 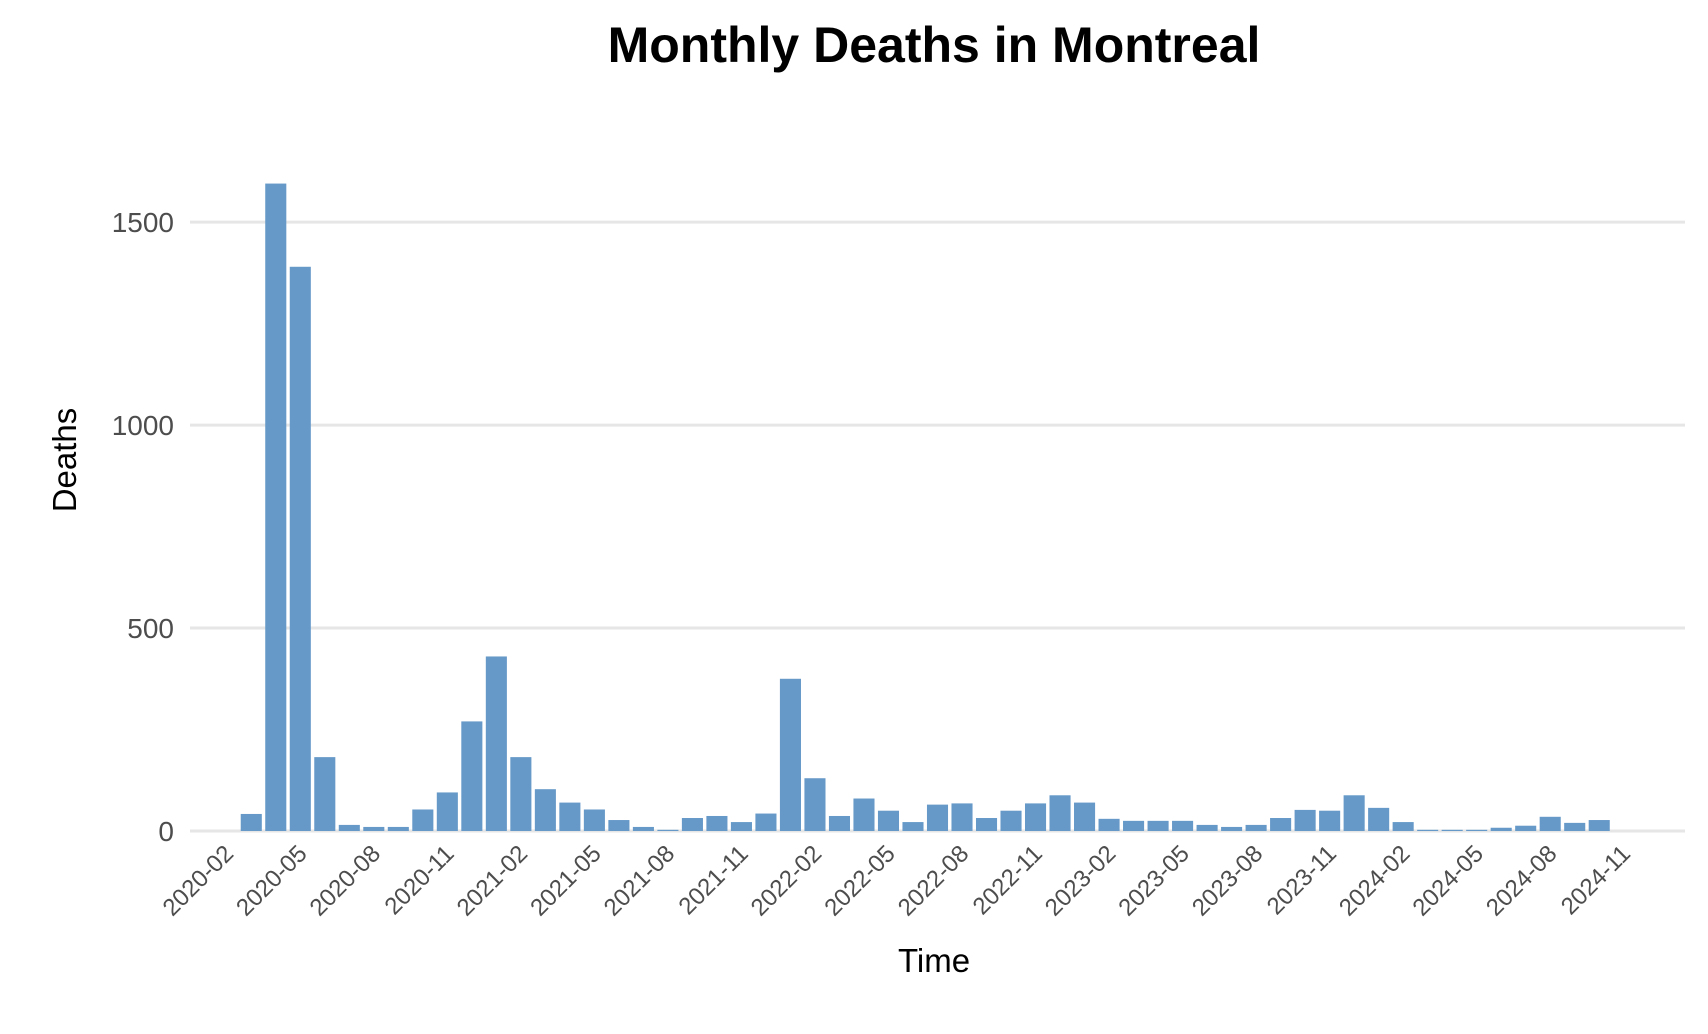 What do you see at coordinates (143, 425) in the screenshot?
I see `y-tick-label: 1000` at bounding box center [143, 425].